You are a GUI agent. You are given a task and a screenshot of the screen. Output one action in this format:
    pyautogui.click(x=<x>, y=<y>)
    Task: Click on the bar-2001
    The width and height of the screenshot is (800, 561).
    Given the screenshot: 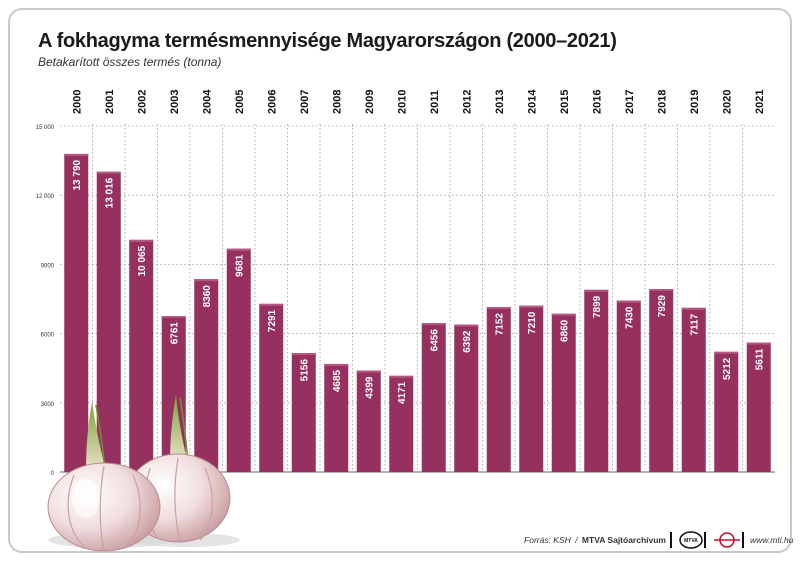 What is the action you would take?
    pyautogui.click(x=108, y=321)
    